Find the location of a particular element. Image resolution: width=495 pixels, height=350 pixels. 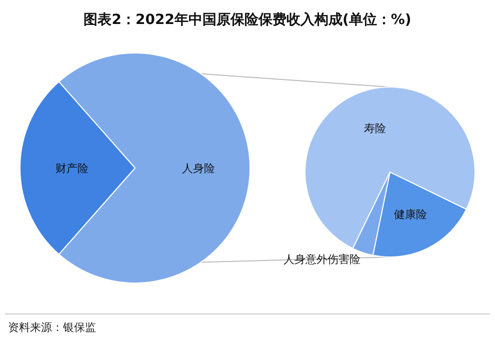

slice-label: 健康险 is located at coordinates (411, 214).